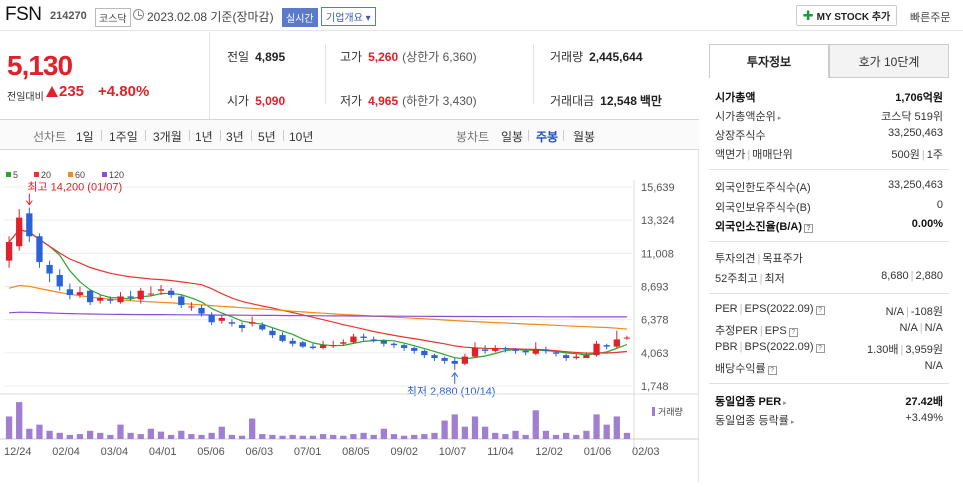 The height and width of the screenshot is (487, 963). I want to click on tab-3y: 3년, so click(235, 137).